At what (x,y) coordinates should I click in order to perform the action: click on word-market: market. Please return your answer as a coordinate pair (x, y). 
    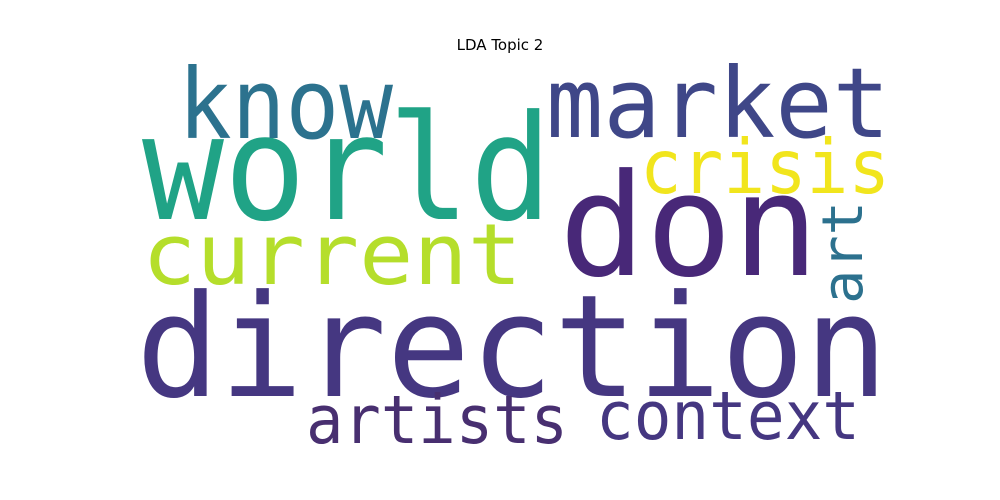
    Looking at the image, I should click on (718, 110).